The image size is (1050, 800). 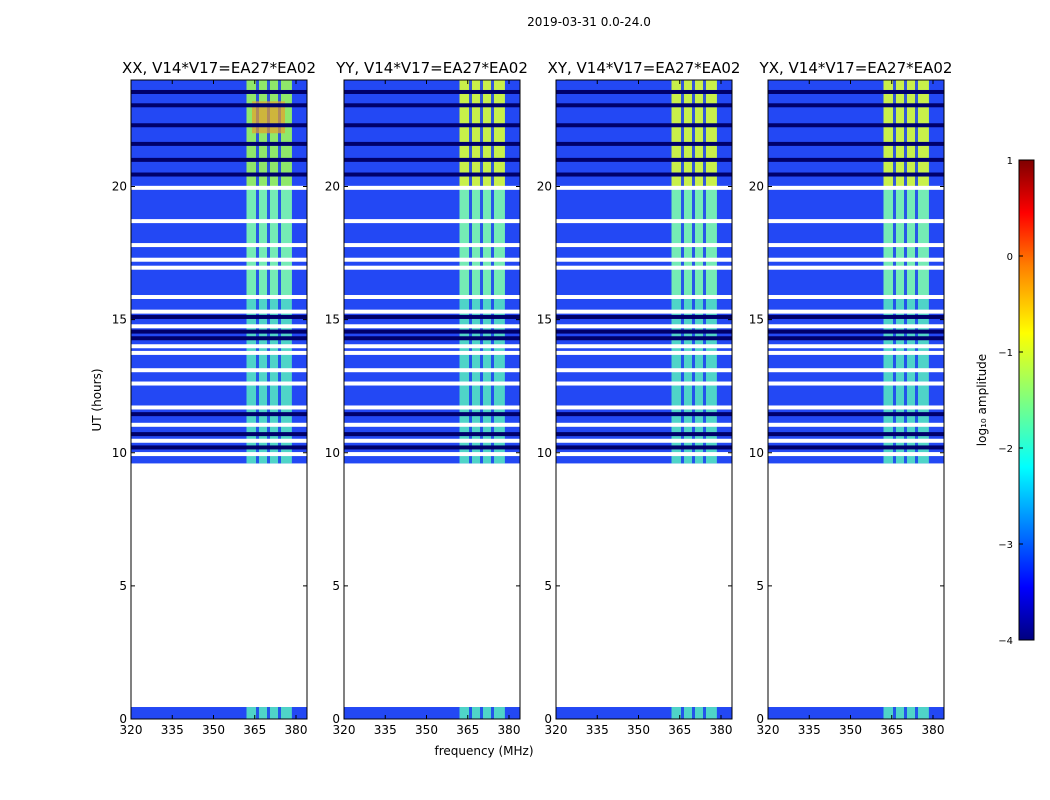 What do you see at coordinates (1005, 641) in the screenshot?
I see `colorbar-tick-label: −4` at bounding box center [1005, 641].